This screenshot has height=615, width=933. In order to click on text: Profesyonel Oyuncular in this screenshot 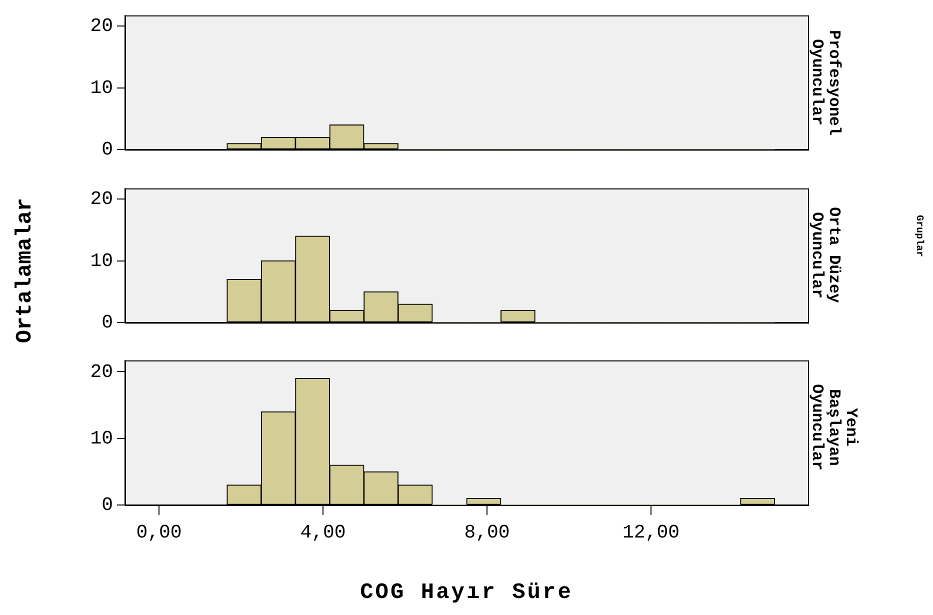, I will do `click(825, 83)`.